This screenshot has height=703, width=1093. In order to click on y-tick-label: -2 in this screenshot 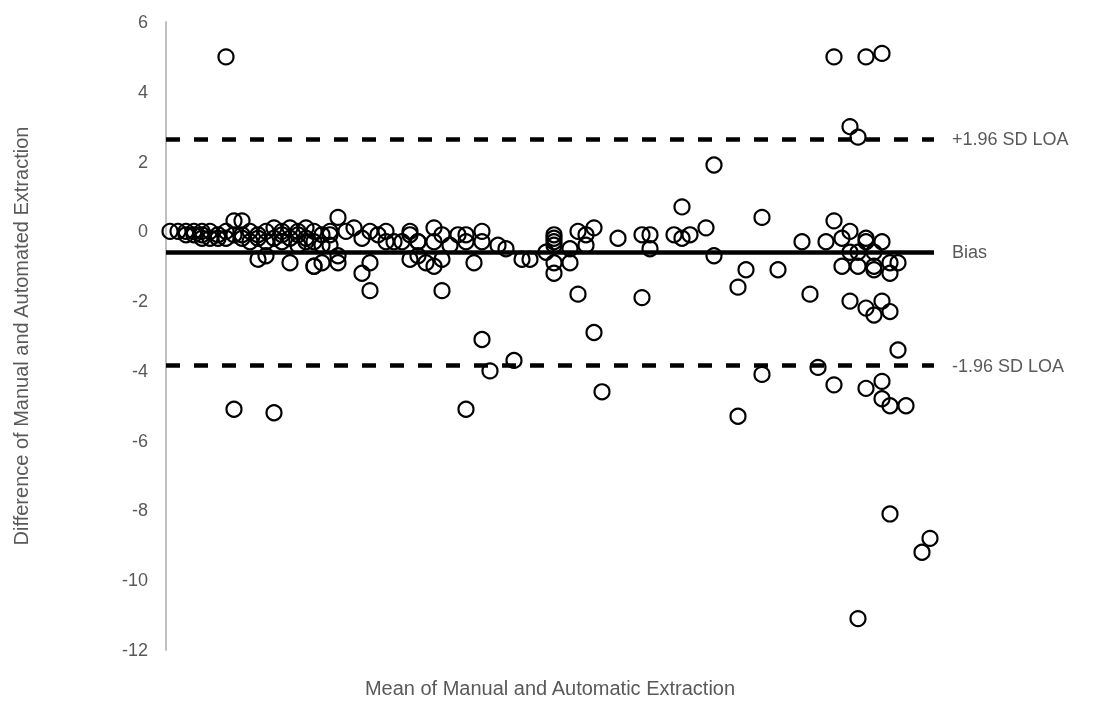, I will do `click(139, 301)`.